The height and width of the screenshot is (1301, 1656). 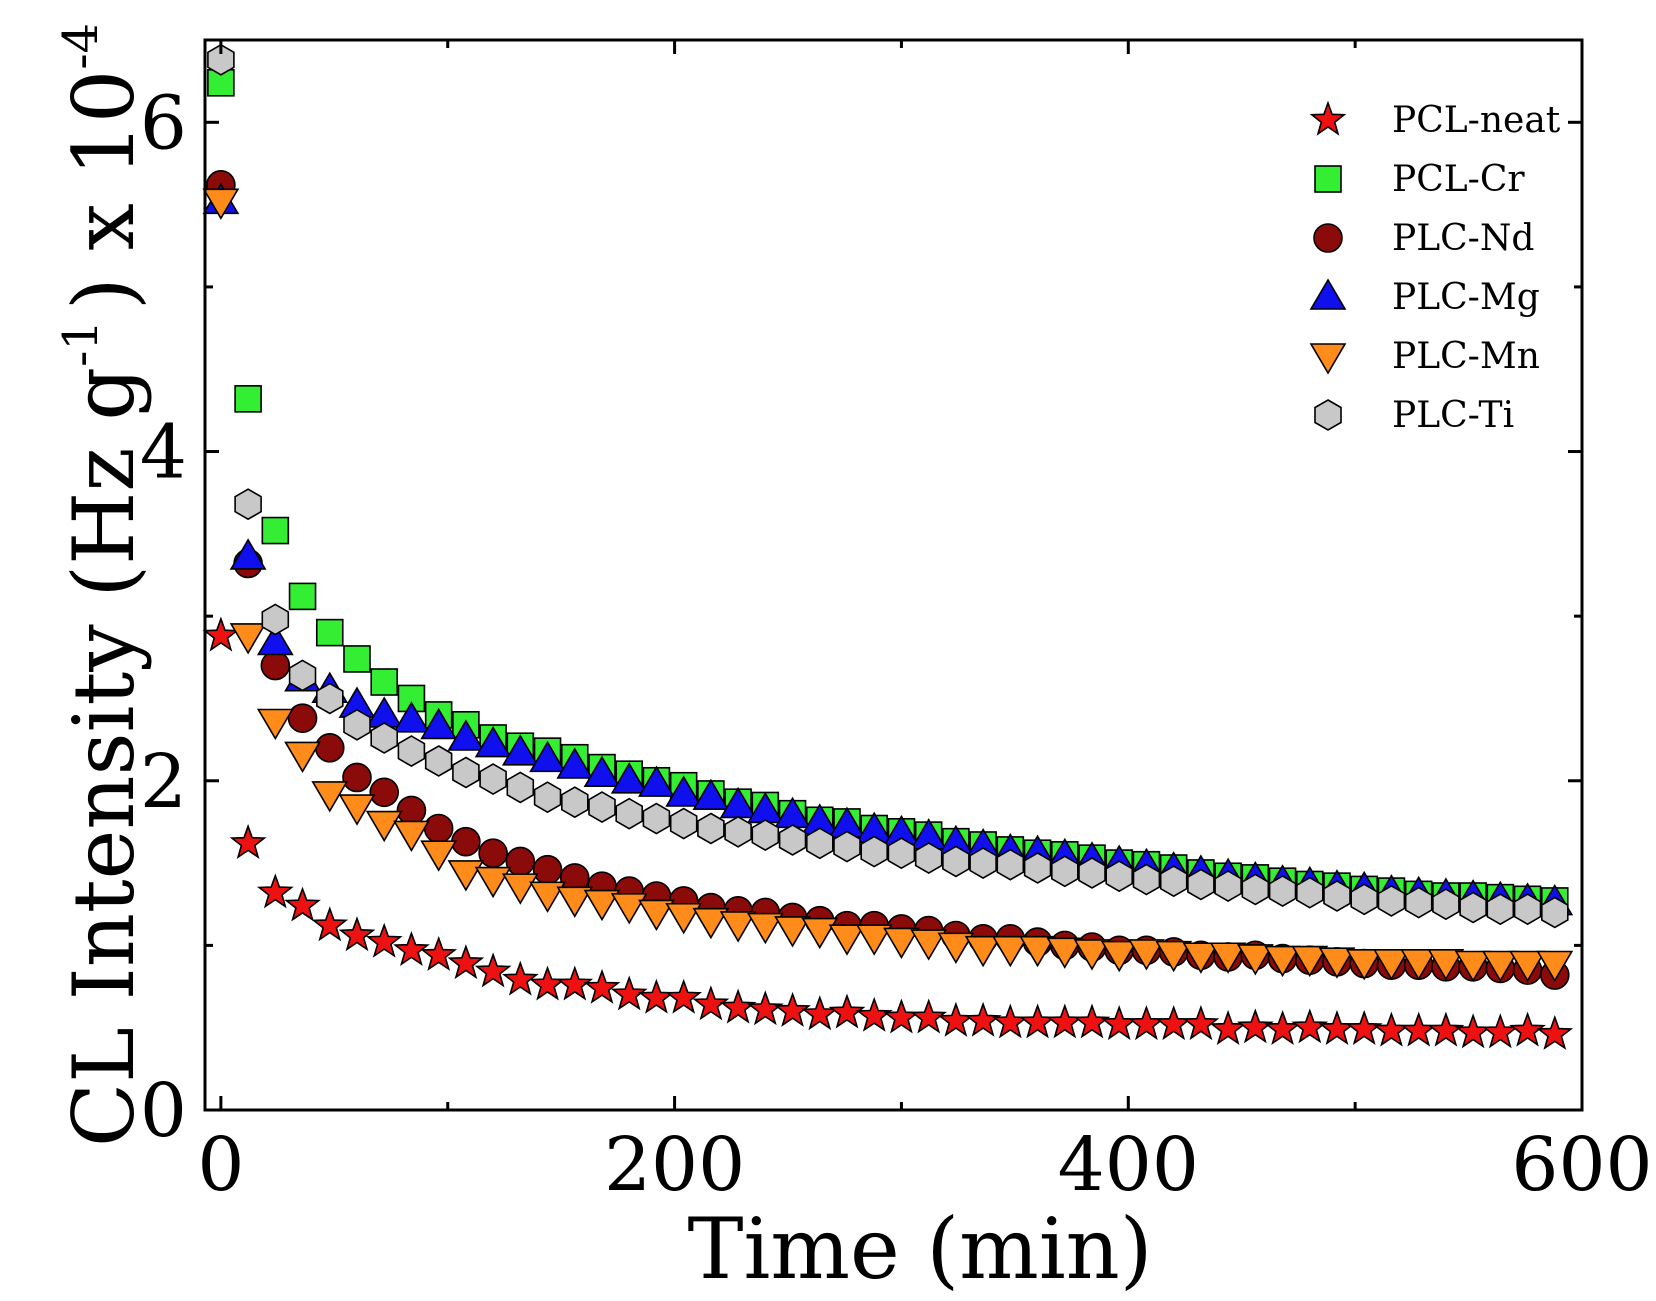 What do you see at coordinates (1476, 120) in the screenshot?
I see `legend-label: PCL-neat` at bounding box center [1476, 120].